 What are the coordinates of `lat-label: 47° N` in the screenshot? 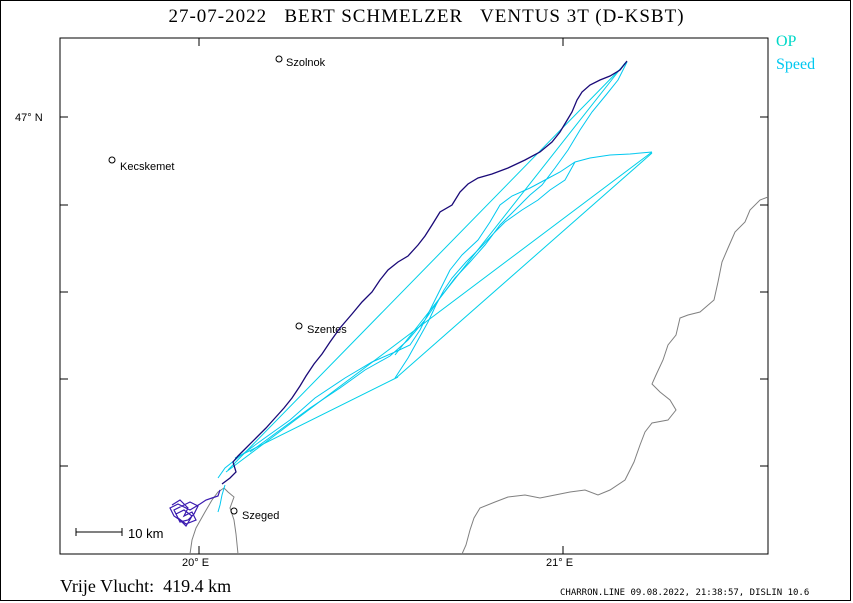 It's located at (29, 118).